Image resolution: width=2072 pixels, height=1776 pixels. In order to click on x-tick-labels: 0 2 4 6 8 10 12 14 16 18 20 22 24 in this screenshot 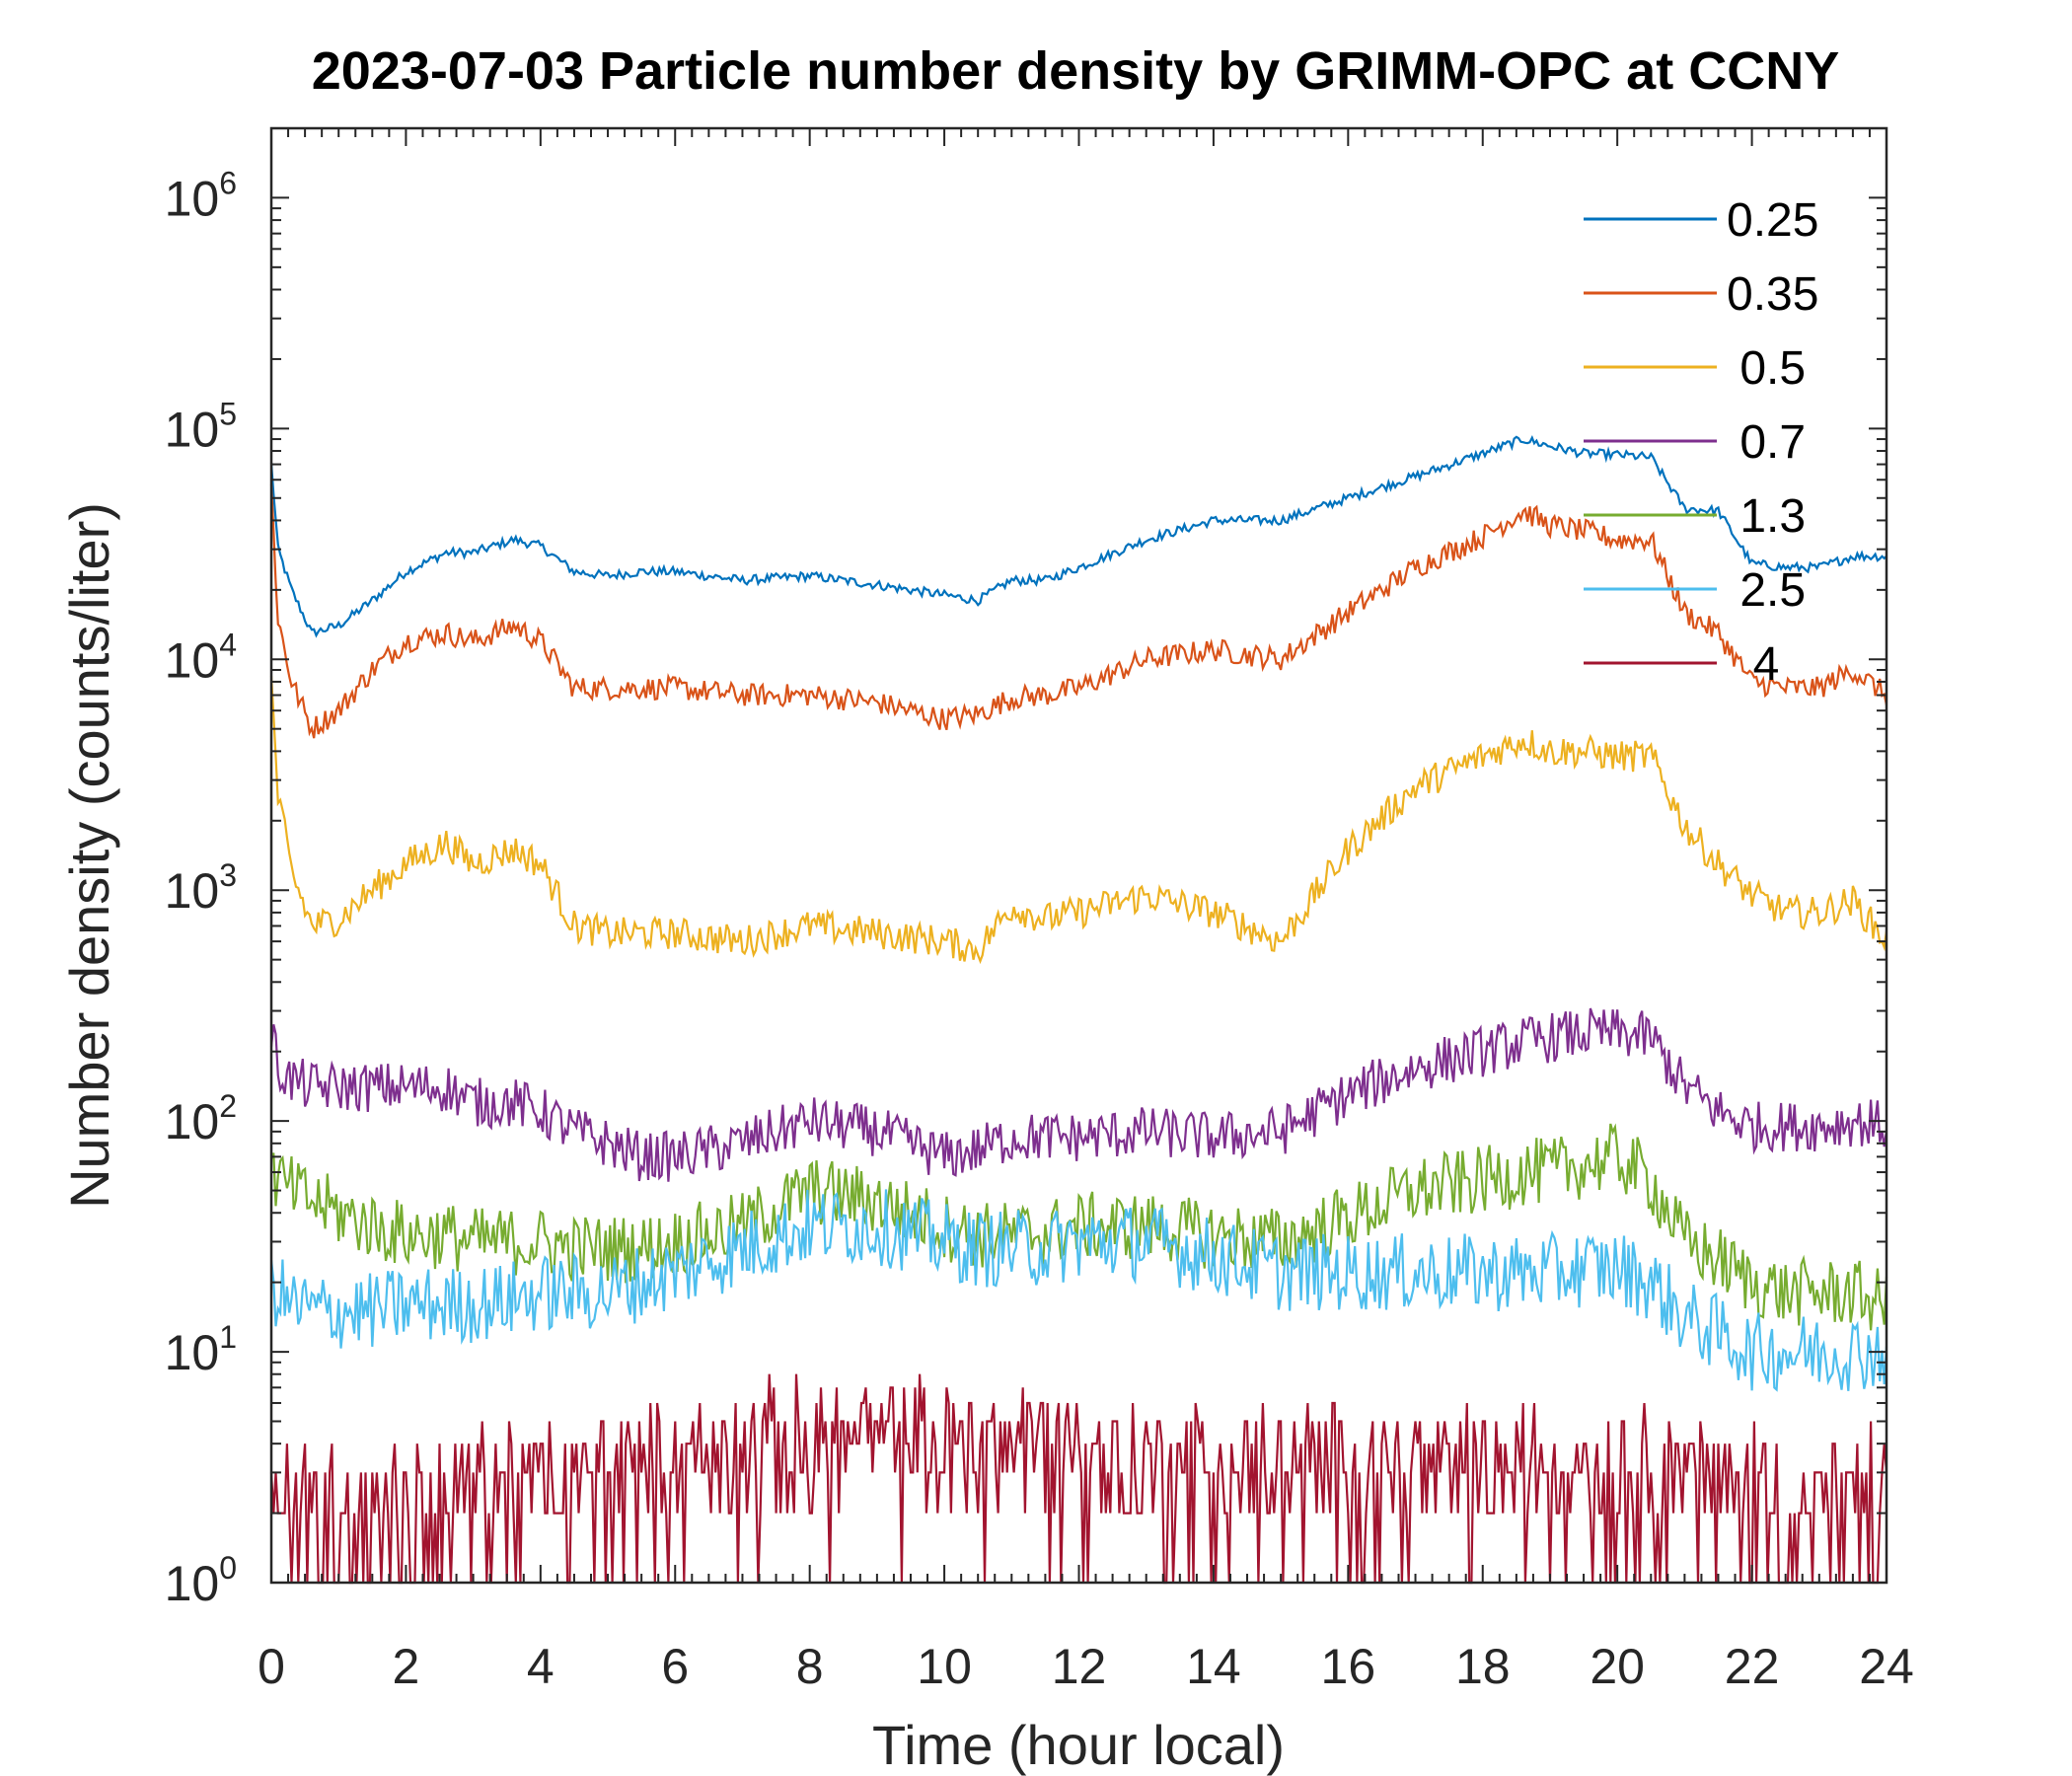, I will do `click(1086, 1667)`.